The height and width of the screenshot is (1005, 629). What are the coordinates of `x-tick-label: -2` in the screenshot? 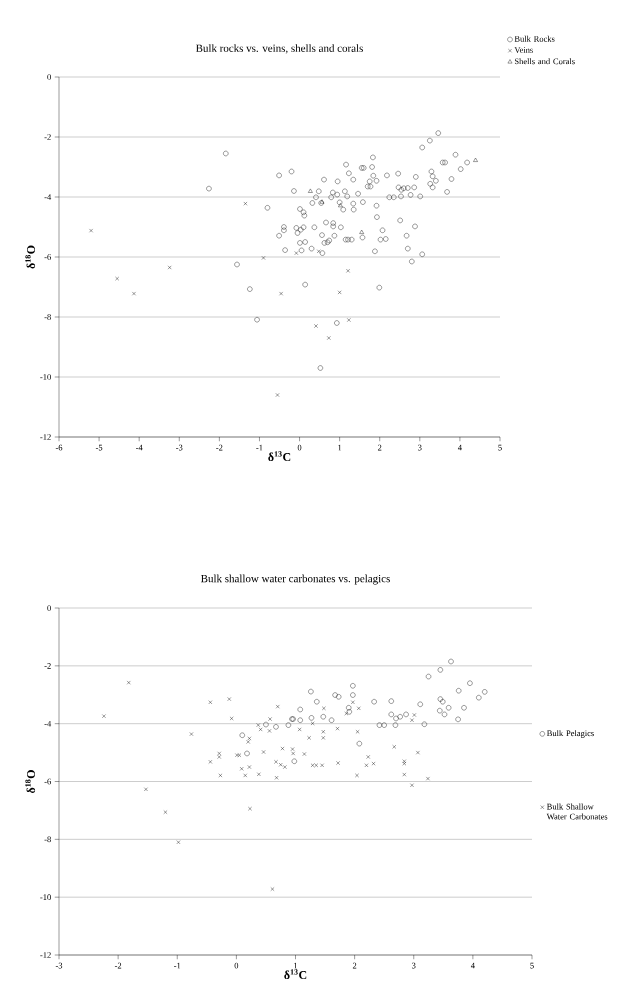 It's located at (219, 447).